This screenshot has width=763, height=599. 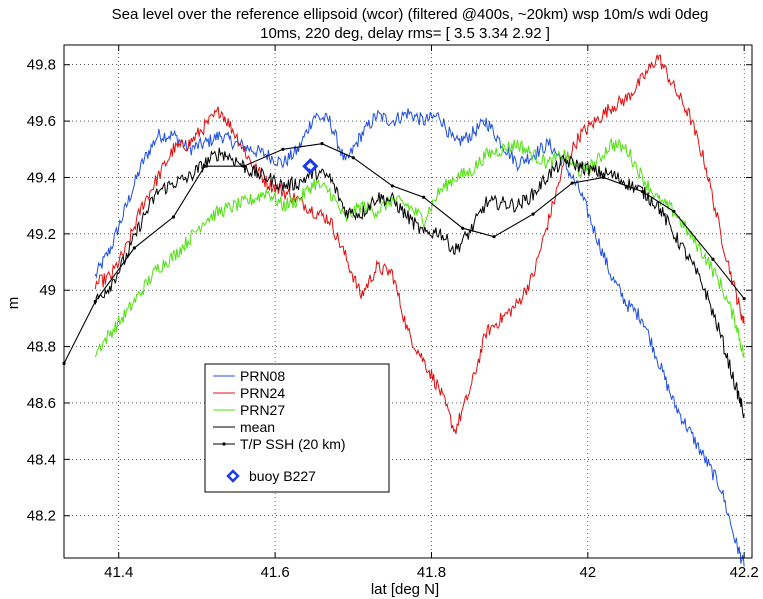 I want to click on y-tick-label: 49.6, so click(x=41, y=121).